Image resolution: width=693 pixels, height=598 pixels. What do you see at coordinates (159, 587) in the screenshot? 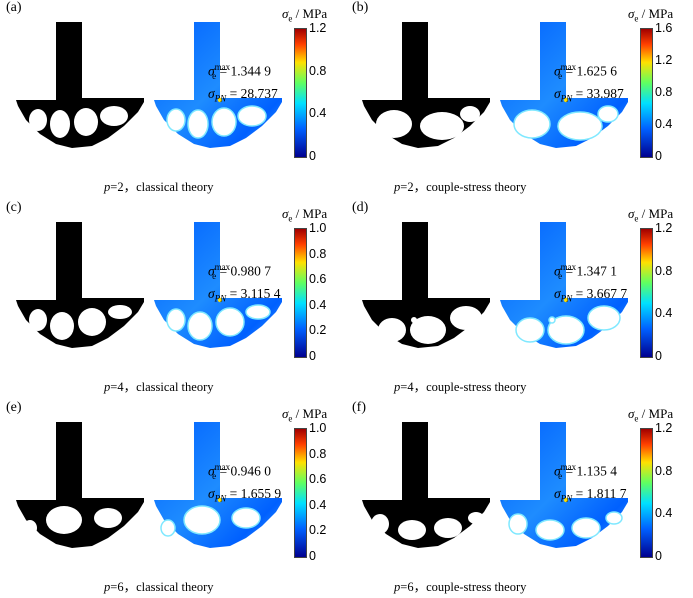
I see `panel-caption: p=6，classical theory` at bounding box center [159, 587].